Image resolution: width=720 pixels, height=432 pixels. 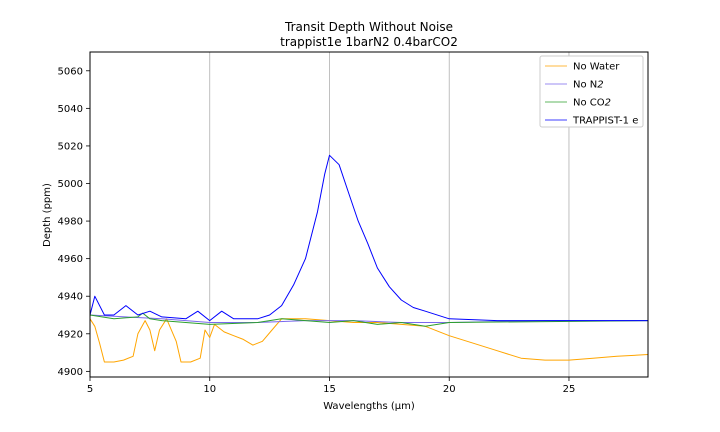 What do you see at coordinates (329, 389) in the screenshot?
I see `x-tick-label-2: 15` at bounding box center [329, 389].